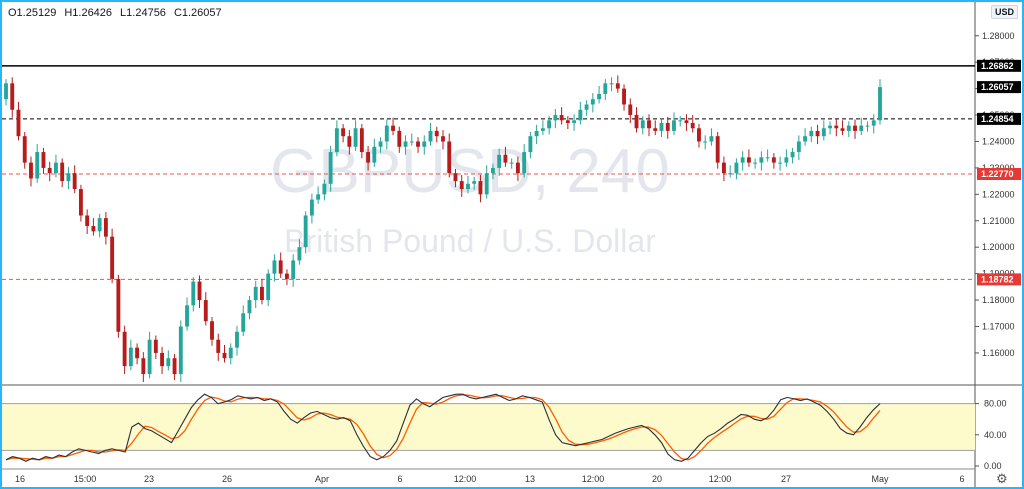 This screenshot has height=489, width=1024. I want to click on level-tag-1.24854-bg, so click(999, 118).